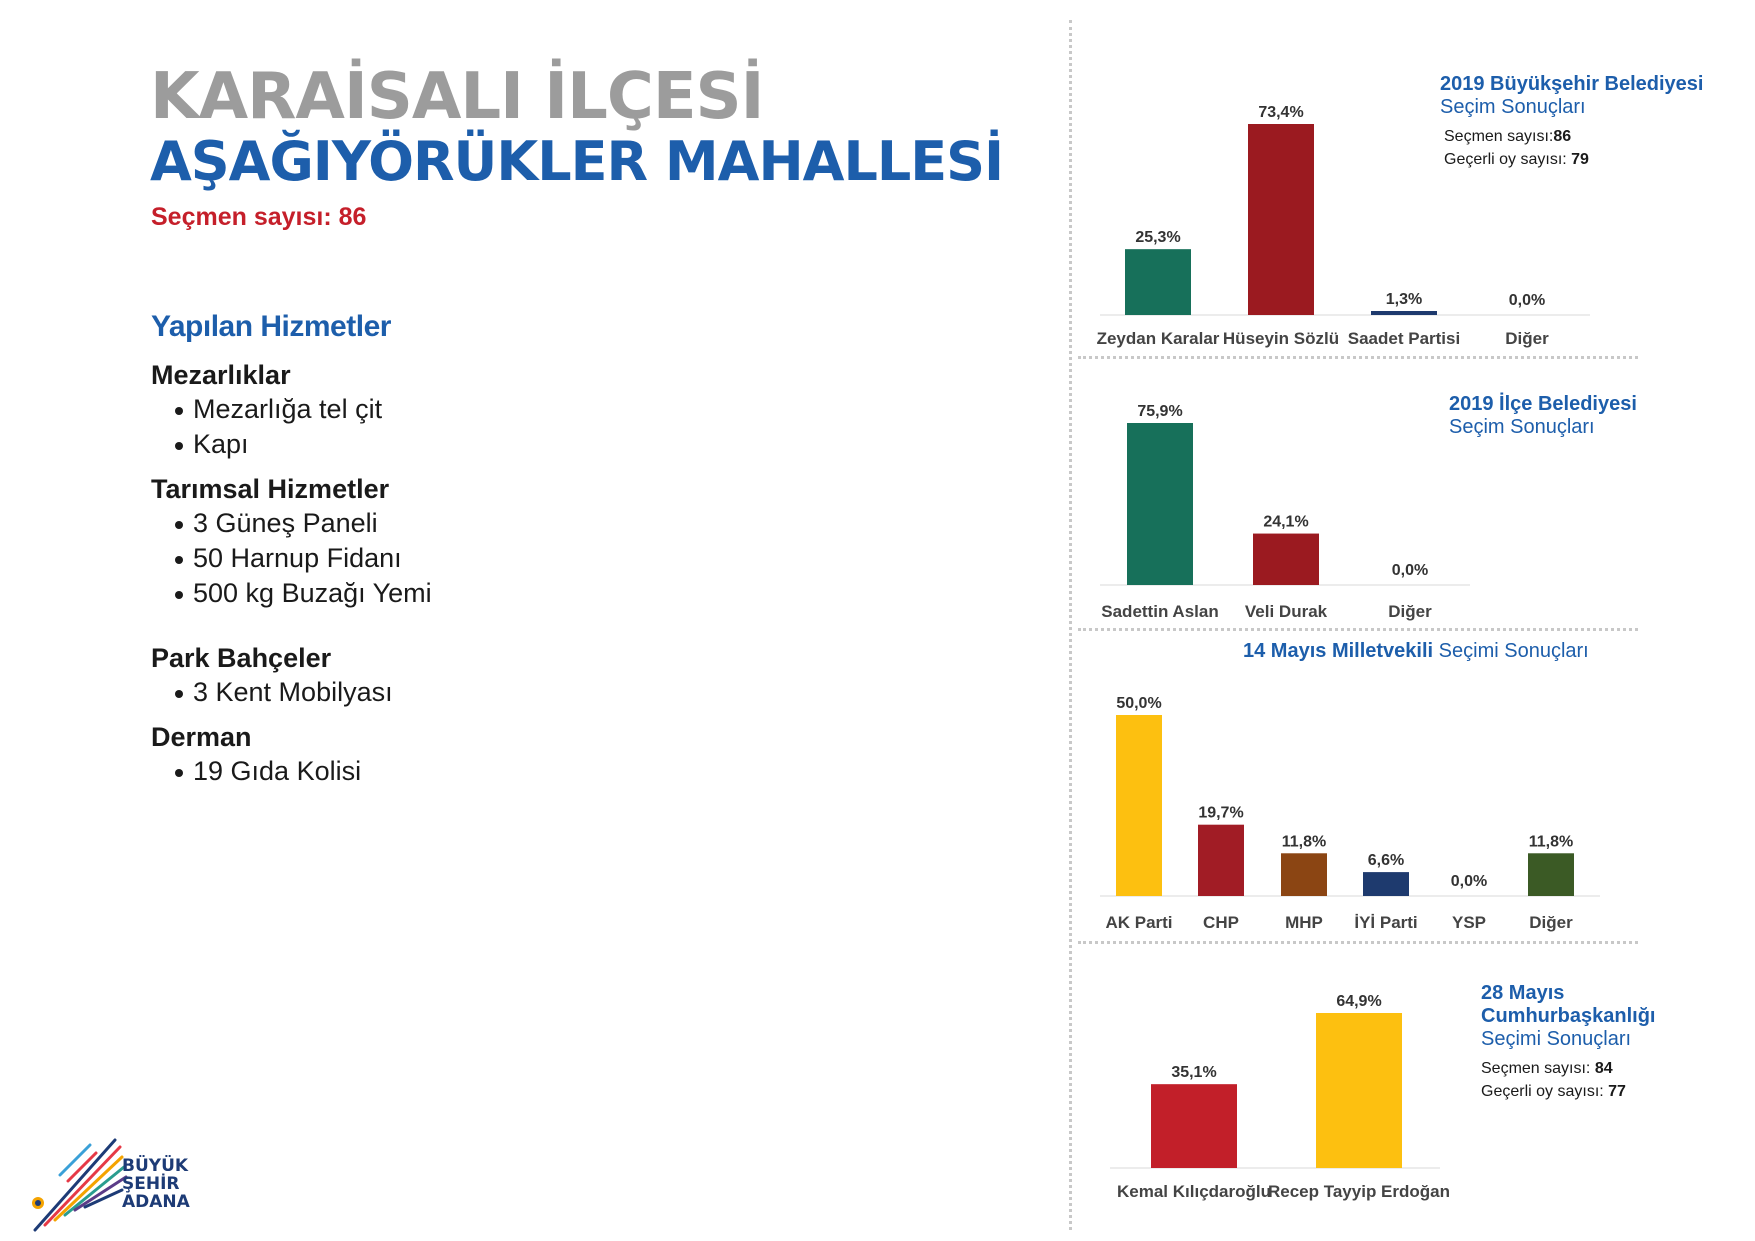 The width and height of the screenshot is (1755, 1241). Describe the element at coordinates (1281, 338) in the screenshot. I see `chart1-category-label: Hüseyin Sözlü` at that location.